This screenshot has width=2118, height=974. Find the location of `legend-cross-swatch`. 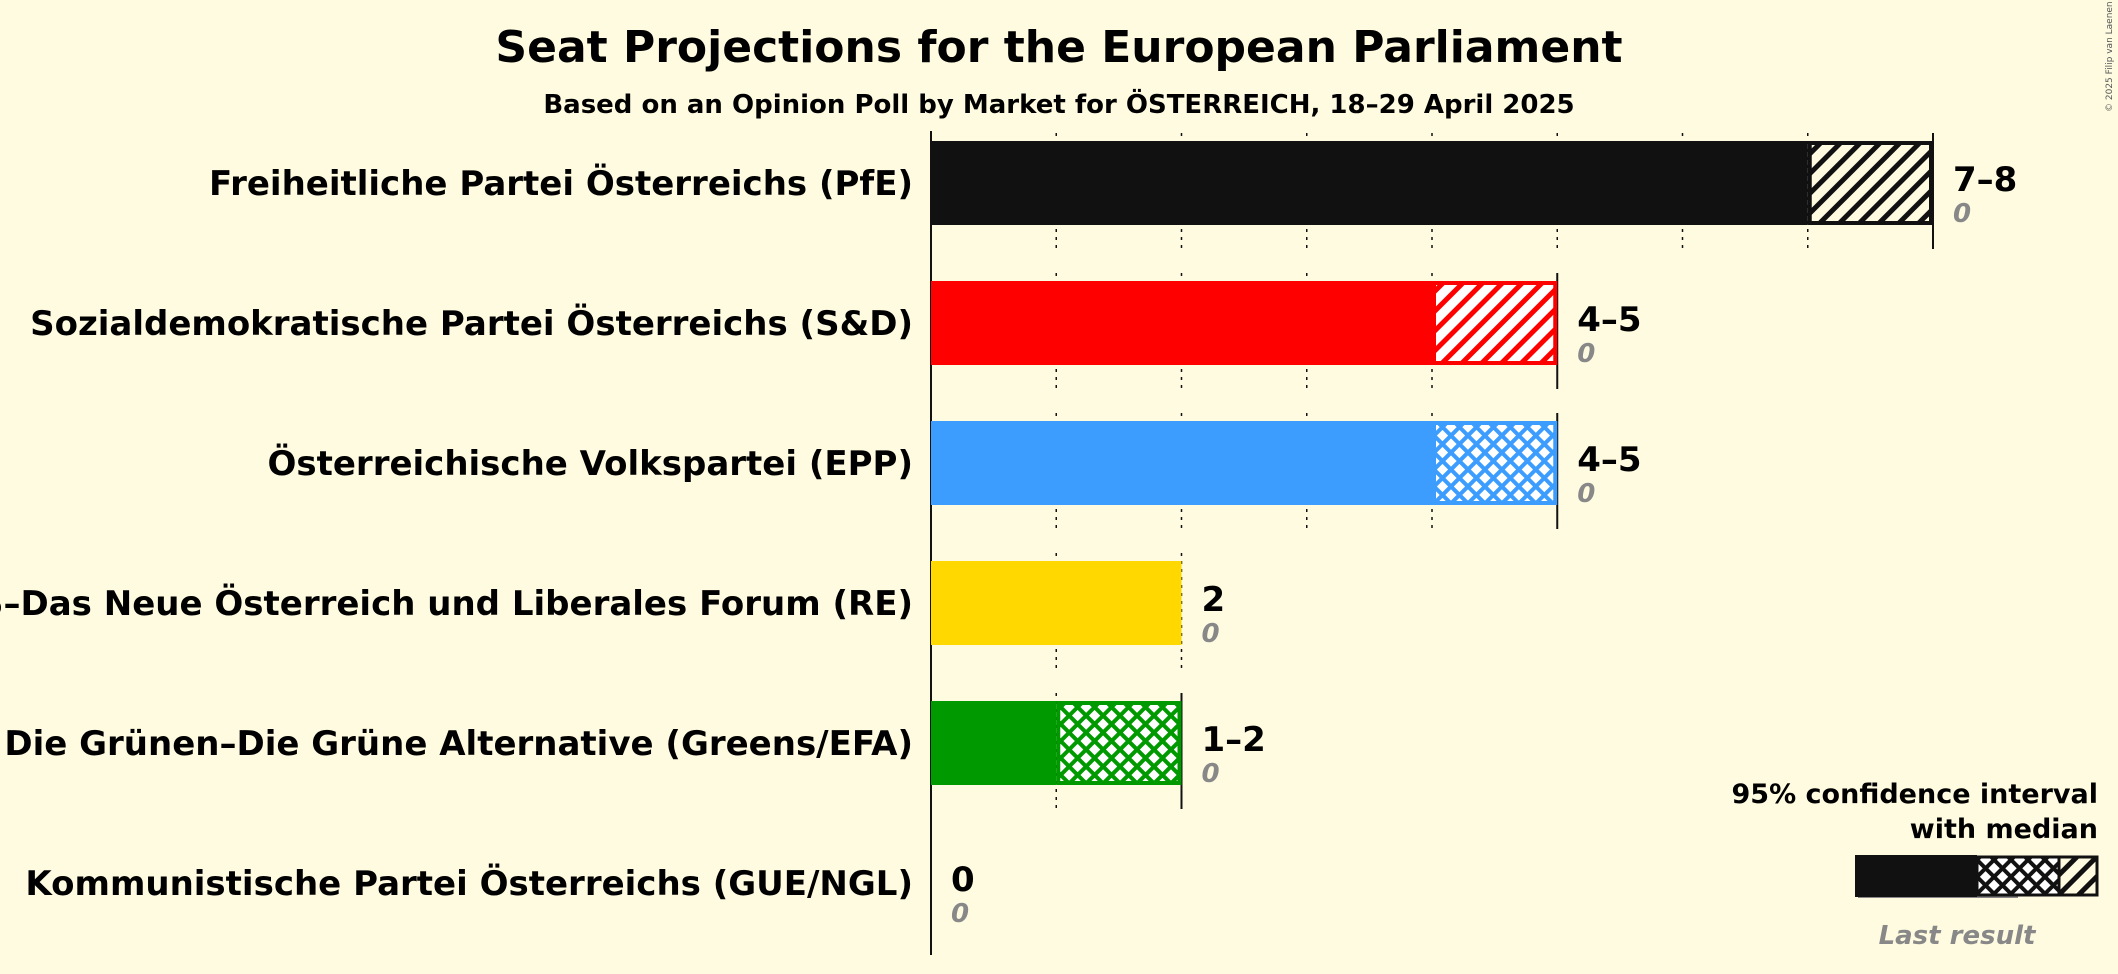

legend-cross-swatch is located at coordinates (2018, 876).